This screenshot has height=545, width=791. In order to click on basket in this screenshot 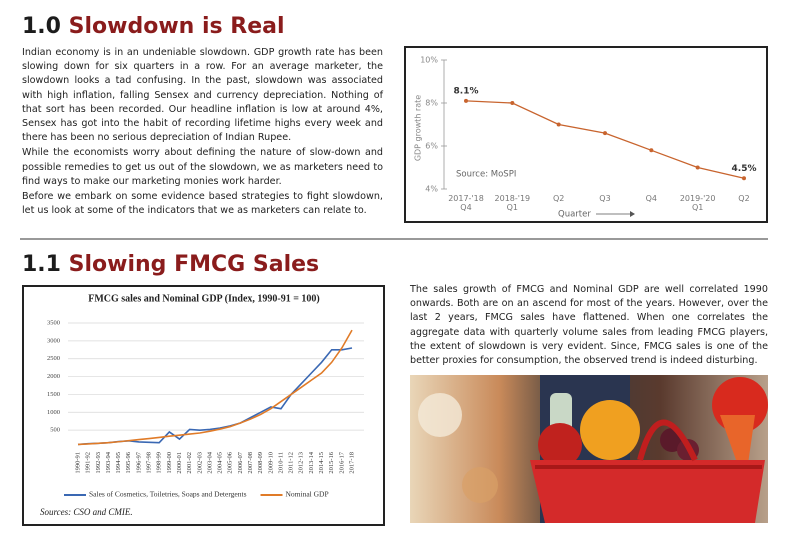, I will do `click(647, 491)`.